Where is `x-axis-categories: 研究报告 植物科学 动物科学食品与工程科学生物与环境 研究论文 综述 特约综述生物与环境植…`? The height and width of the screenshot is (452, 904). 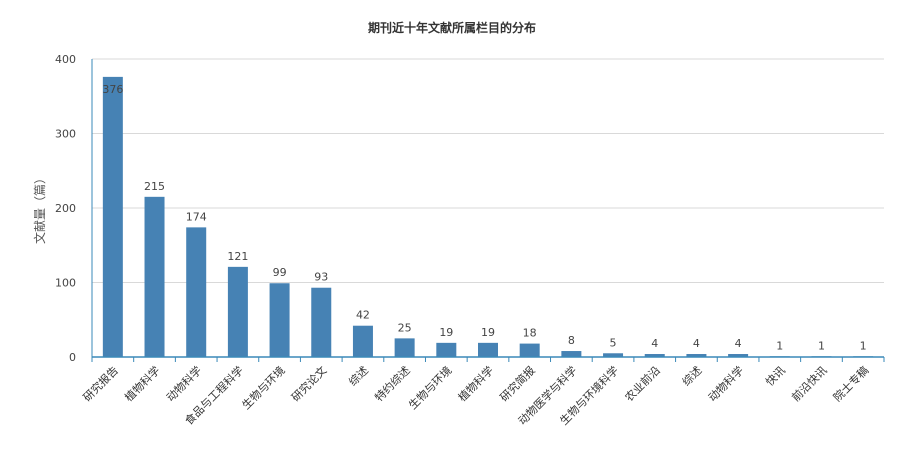
x-axis-categories: 研究报告 植物科学 动物科学食品与工程科学生物与环境 研究论文 综述 特约综述生物与环境植… is located at coordinates (475, 395).